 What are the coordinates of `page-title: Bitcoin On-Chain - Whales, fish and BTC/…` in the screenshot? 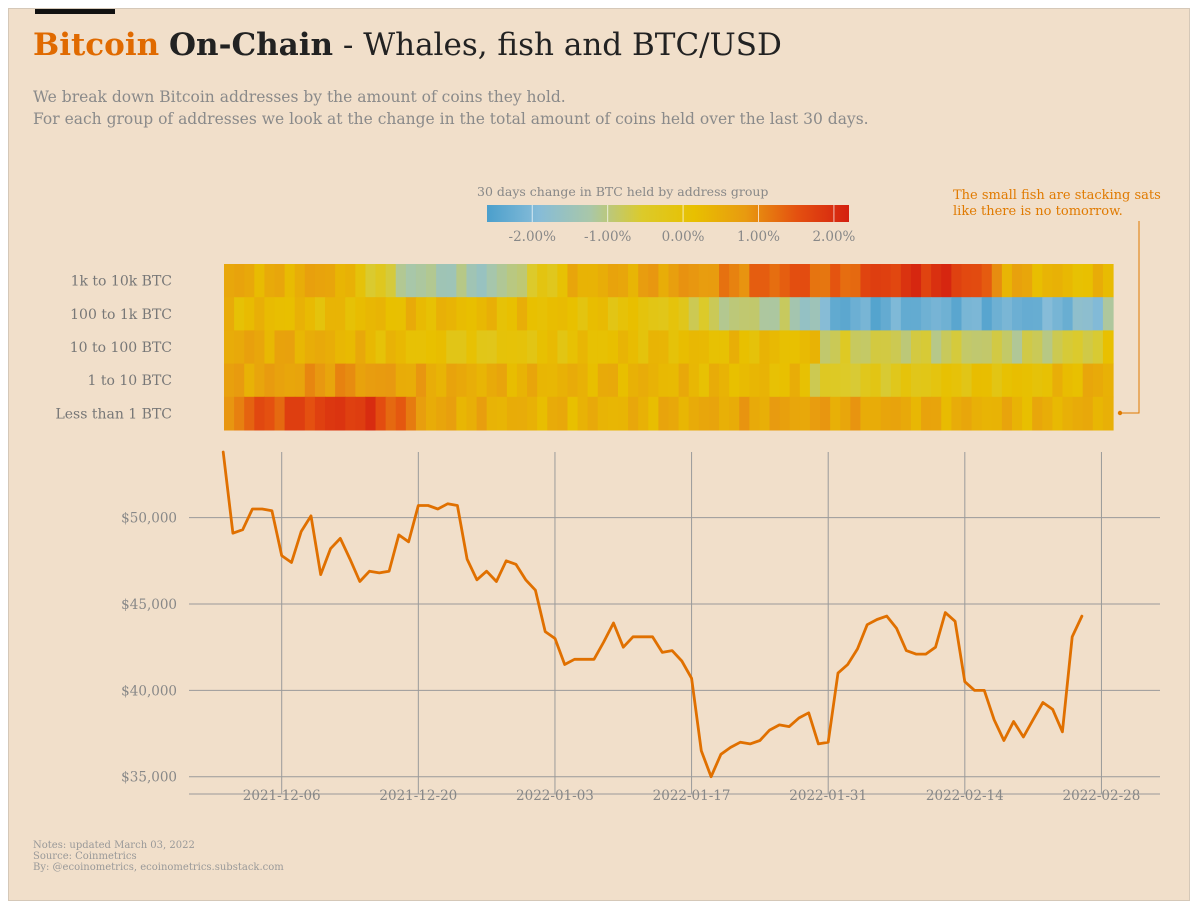 It's located at (407, 45).